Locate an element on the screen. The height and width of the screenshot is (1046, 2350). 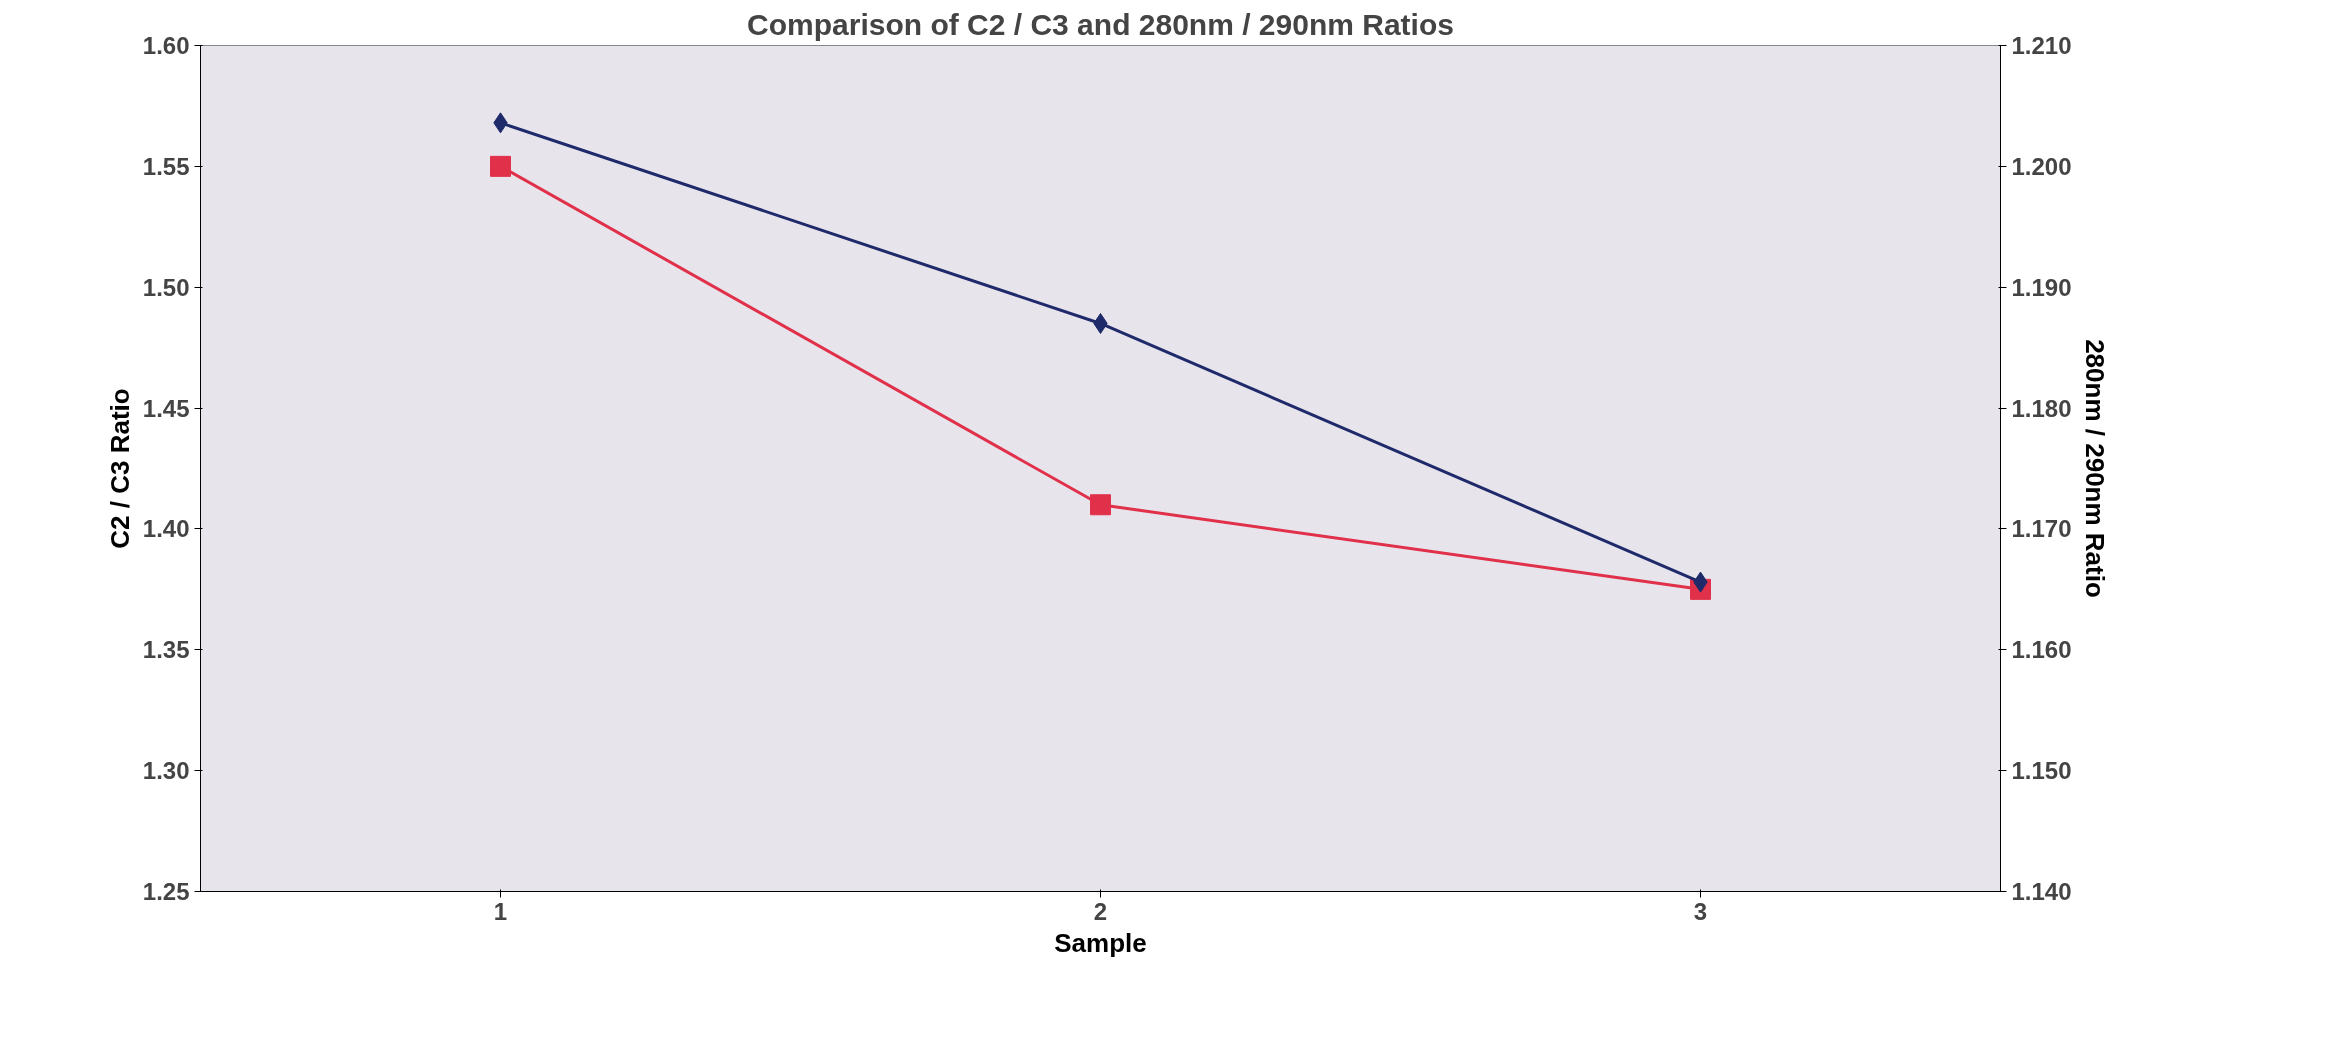
y2-axis-title: 280nm / 290nm Ratio is located at coordinates (2094, 468).